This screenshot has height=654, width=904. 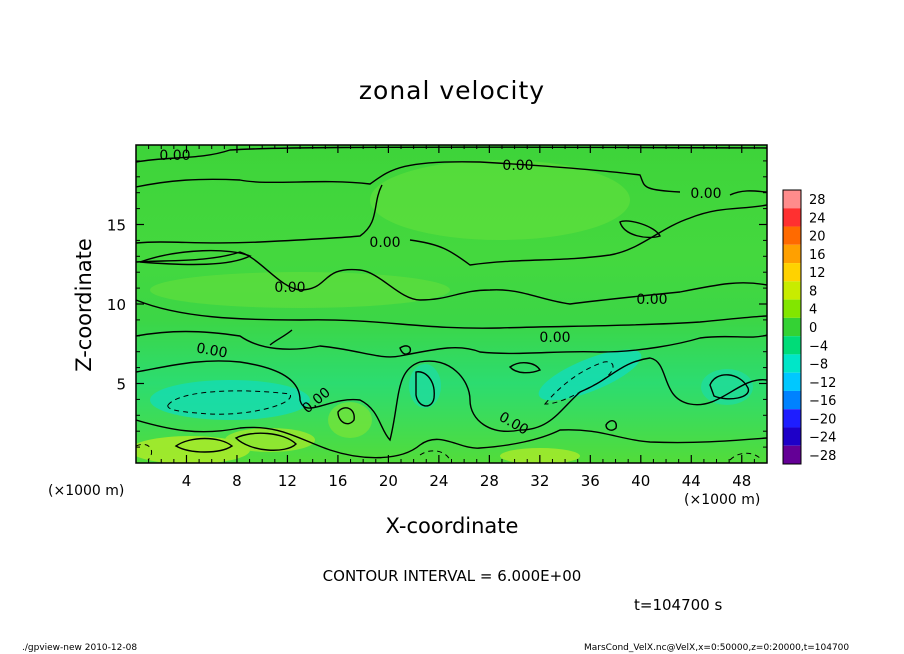 What do you see at coordinates (452, 90) in the screenshot?
I see `chart-title: zonal velocity` at bounding box center [452, 90].